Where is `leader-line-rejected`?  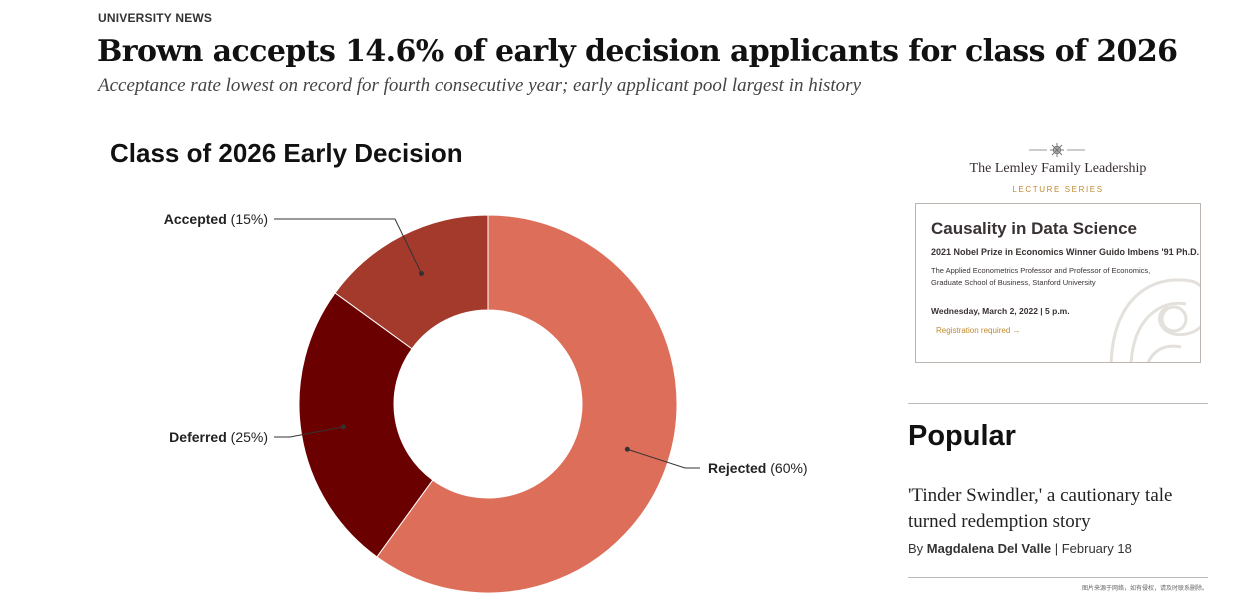 leader-line-rejected is located at coordinates (663, 458).